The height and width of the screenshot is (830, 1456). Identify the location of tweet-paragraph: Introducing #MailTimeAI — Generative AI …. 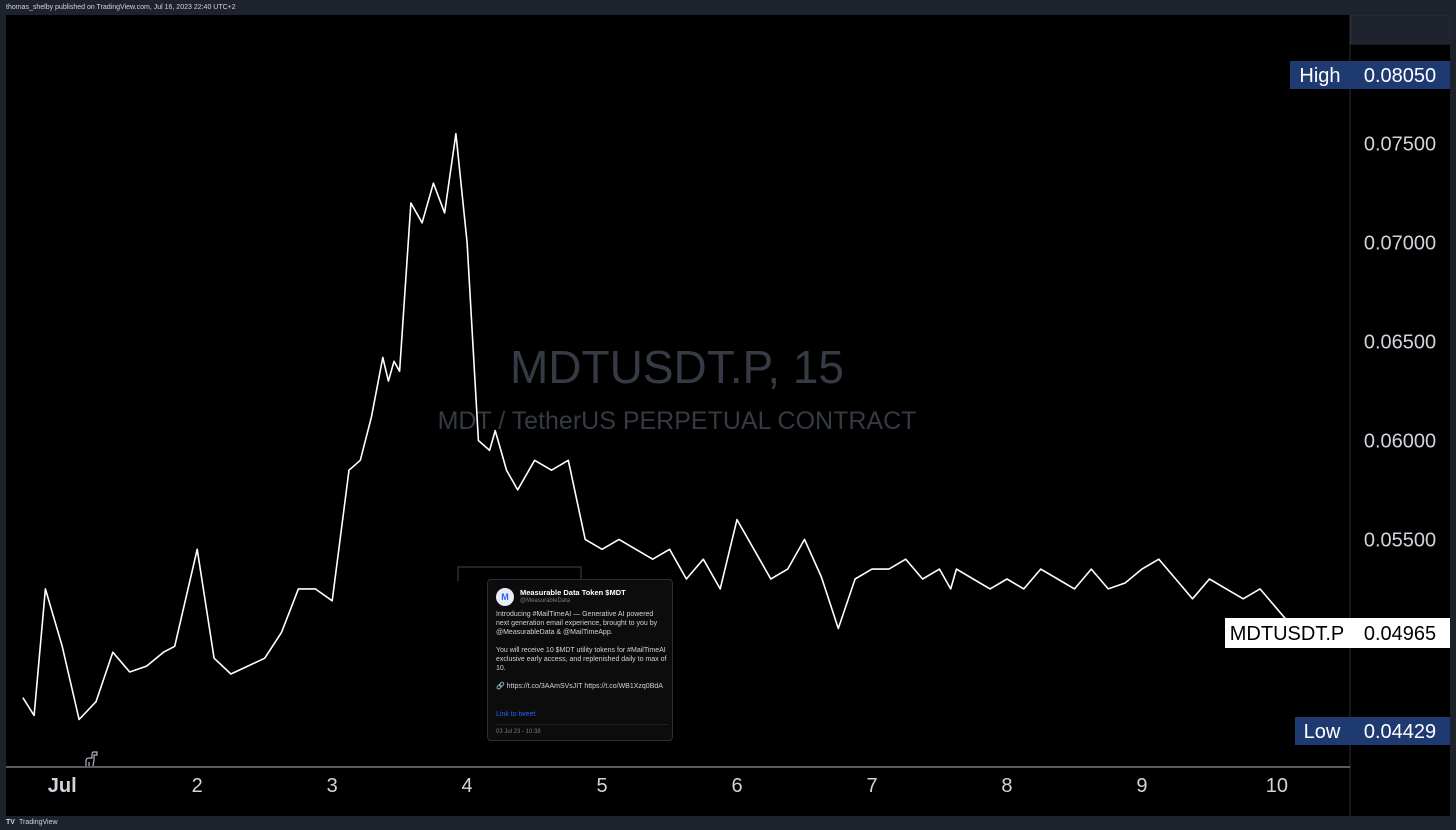
(577, 623).